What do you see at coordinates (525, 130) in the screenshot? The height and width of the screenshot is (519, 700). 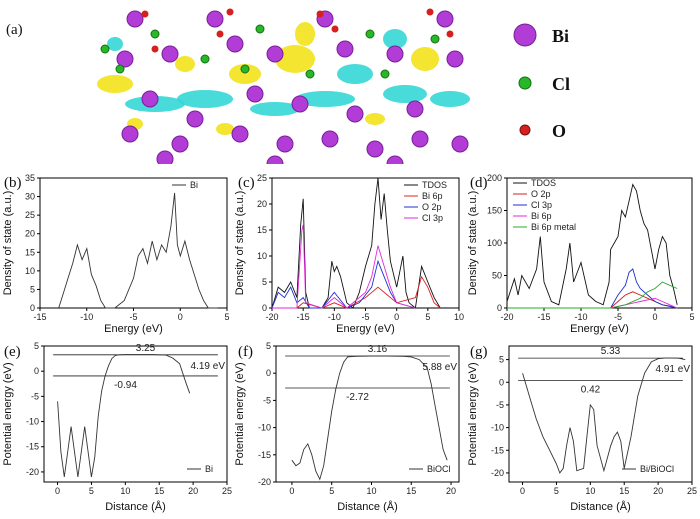 I see `o-atom-icon` at bounding box center [525, 130].